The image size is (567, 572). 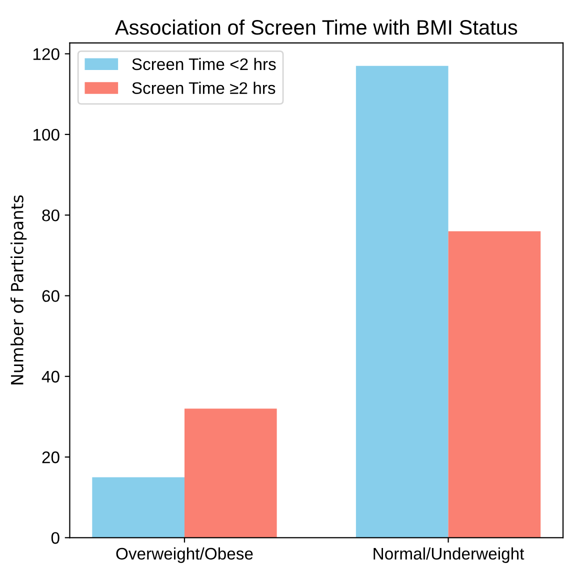 I want to click on y-tick-label: 100, so click(x=46, y=134).